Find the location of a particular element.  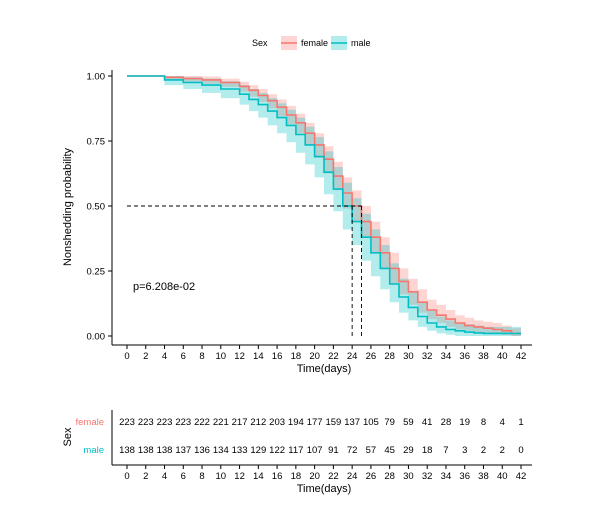

risk-x-tick-label: 22 is located at coordinates (333, 476).